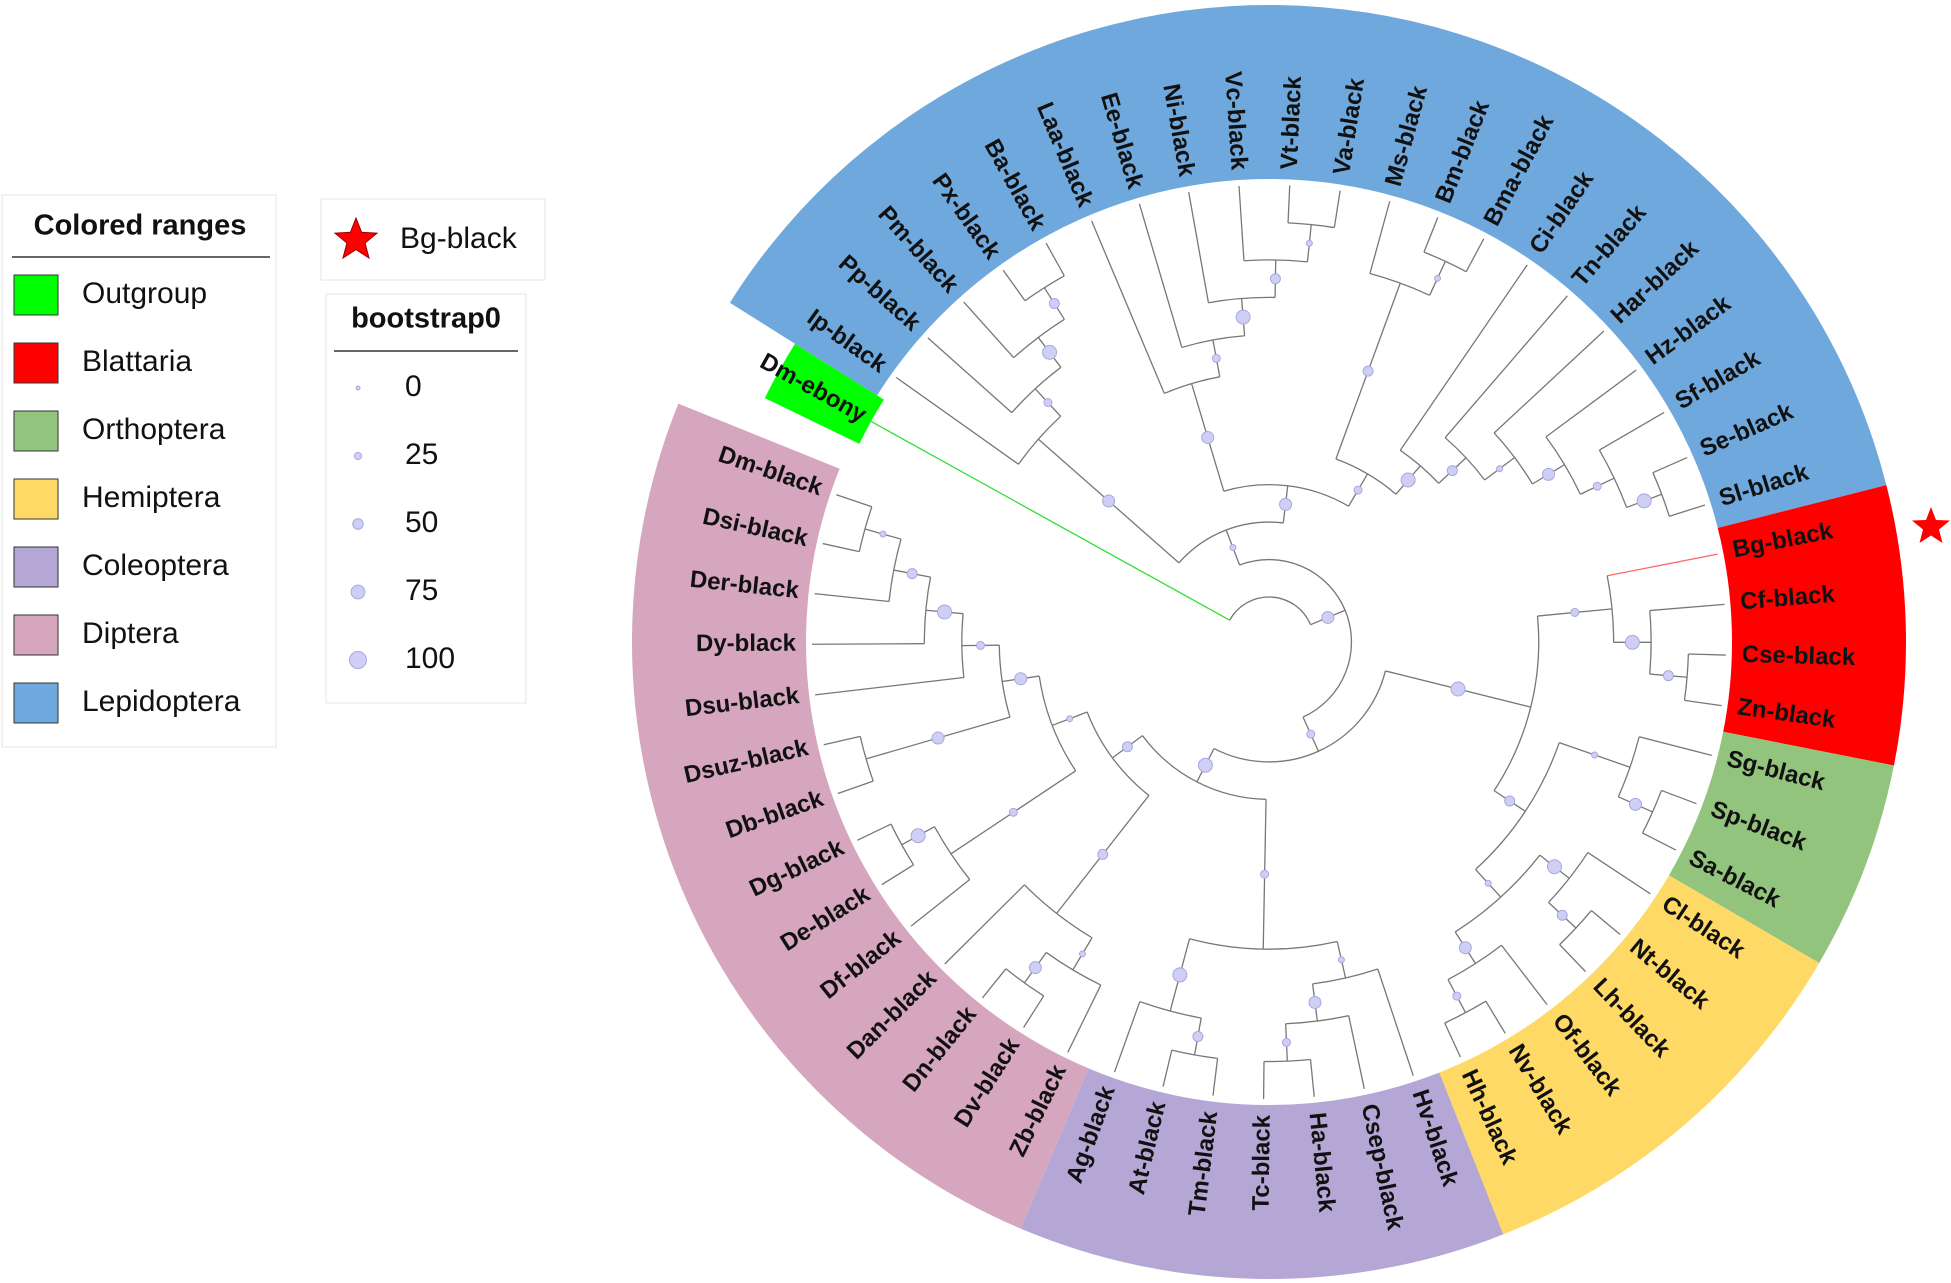 The width and height of the screenshot is (1951, 1283). What do you see at coordinates (137, 361) in the screenshot?
I see `legend-label: Blattaria` at bounding box center [137, 361].